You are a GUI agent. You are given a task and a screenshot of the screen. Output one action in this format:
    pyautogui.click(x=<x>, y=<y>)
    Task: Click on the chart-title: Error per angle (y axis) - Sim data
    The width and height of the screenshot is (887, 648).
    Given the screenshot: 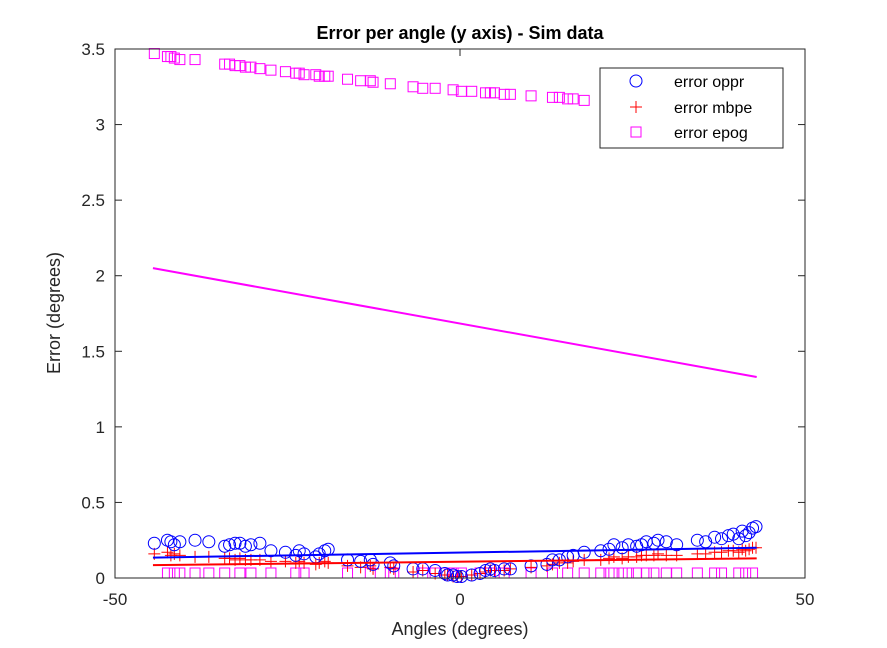 What is the action you would take?
    pyautogui.click(x=460, y=33)
    